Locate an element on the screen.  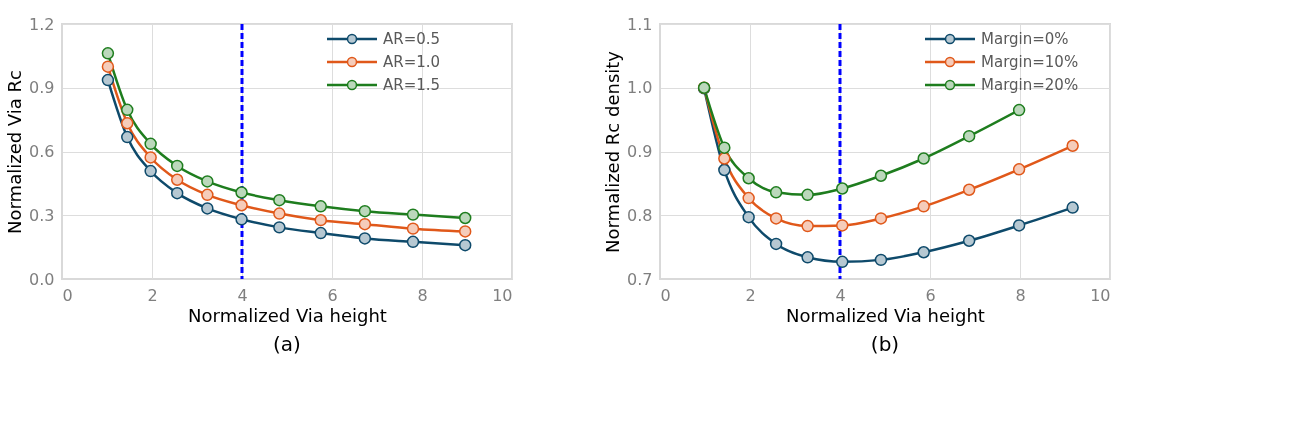
legend-label: Margin=20% is located at coordinates (1030, 85).